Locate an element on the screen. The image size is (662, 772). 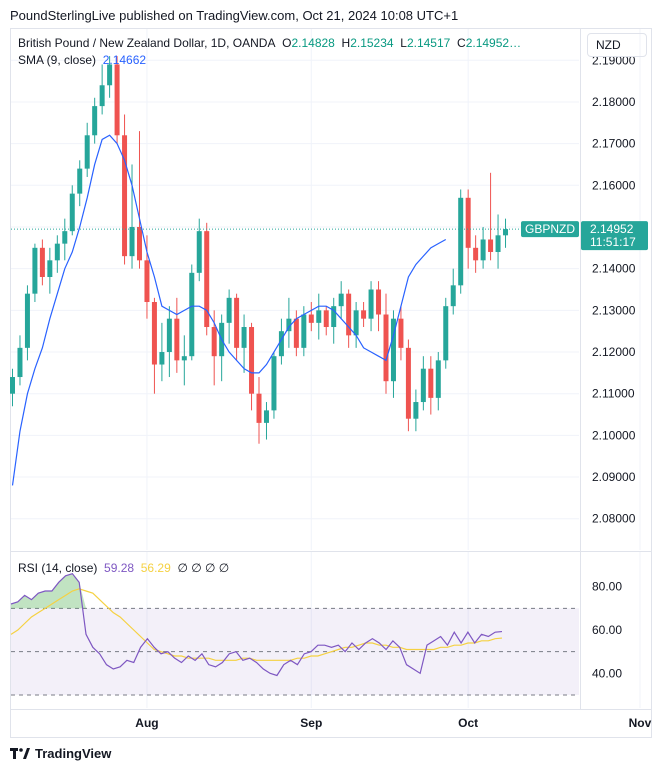
currency-button: NZD is located at coordinates (617, 45).